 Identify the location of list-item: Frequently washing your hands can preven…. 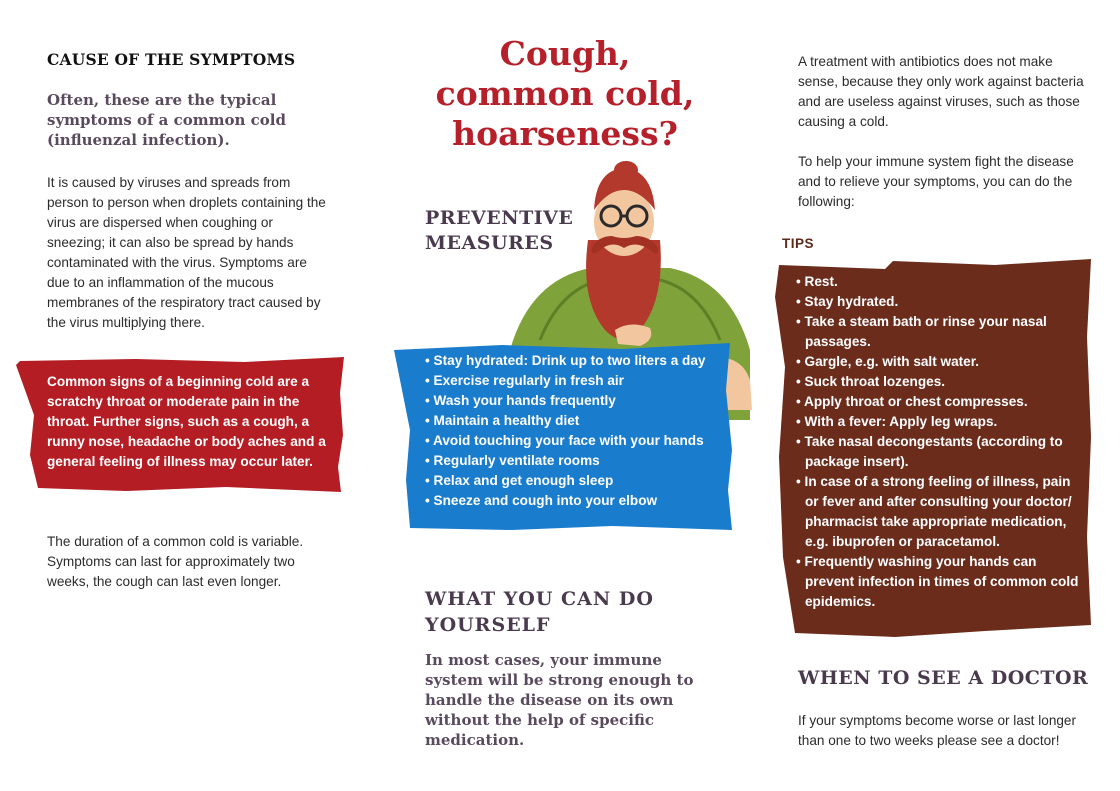
(938, 582).